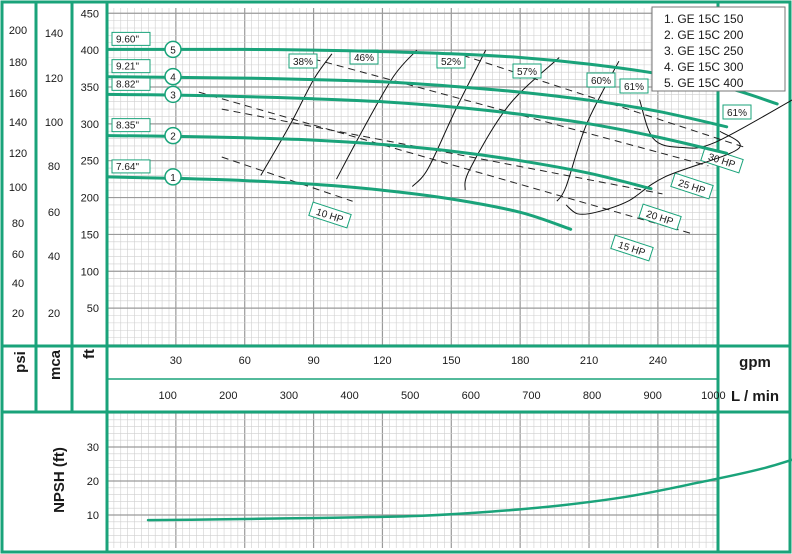 The height and width of the screenshot is (554, 792). I want to click on gpm-tick-label: 90, so click(313, 361).